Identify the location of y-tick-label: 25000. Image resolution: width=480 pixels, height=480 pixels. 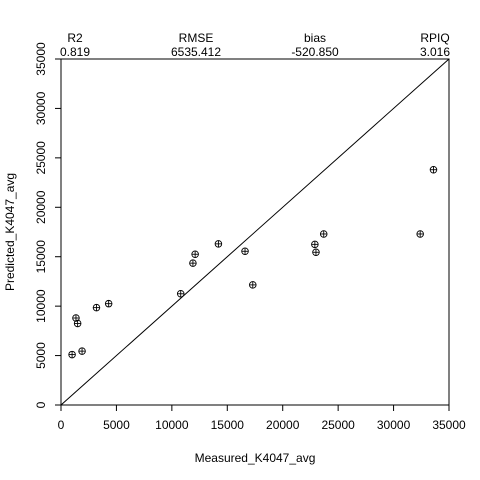
(41, 158).